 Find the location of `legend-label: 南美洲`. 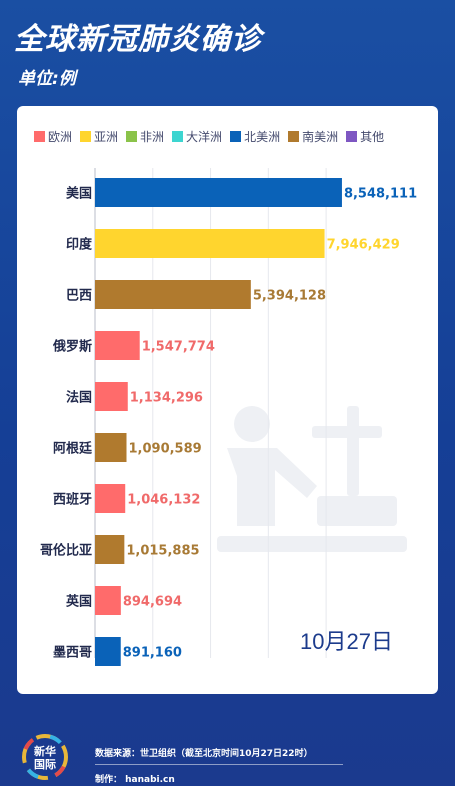

legend-label: 南美洲 is located at coordinates (320, 136).